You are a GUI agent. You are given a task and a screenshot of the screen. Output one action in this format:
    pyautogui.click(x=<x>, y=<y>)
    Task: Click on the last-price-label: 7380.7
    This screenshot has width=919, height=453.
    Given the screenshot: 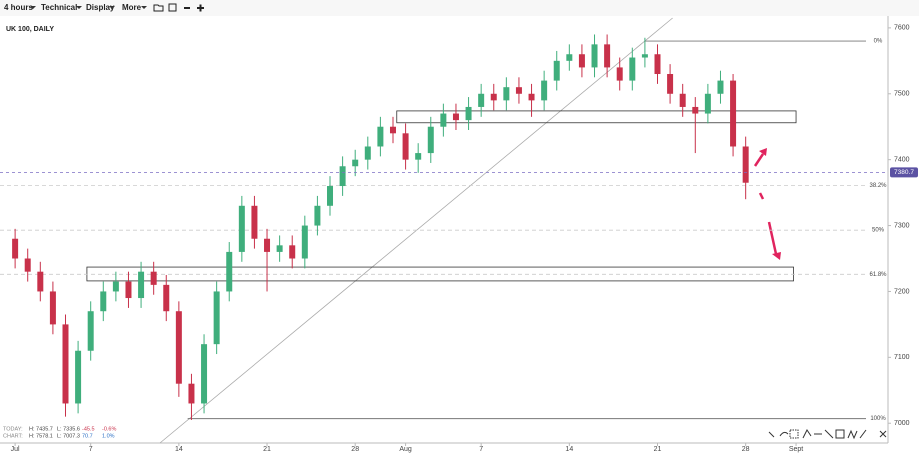 What is the action you would take?
    pyautogui.click(x=904, y=172)
    